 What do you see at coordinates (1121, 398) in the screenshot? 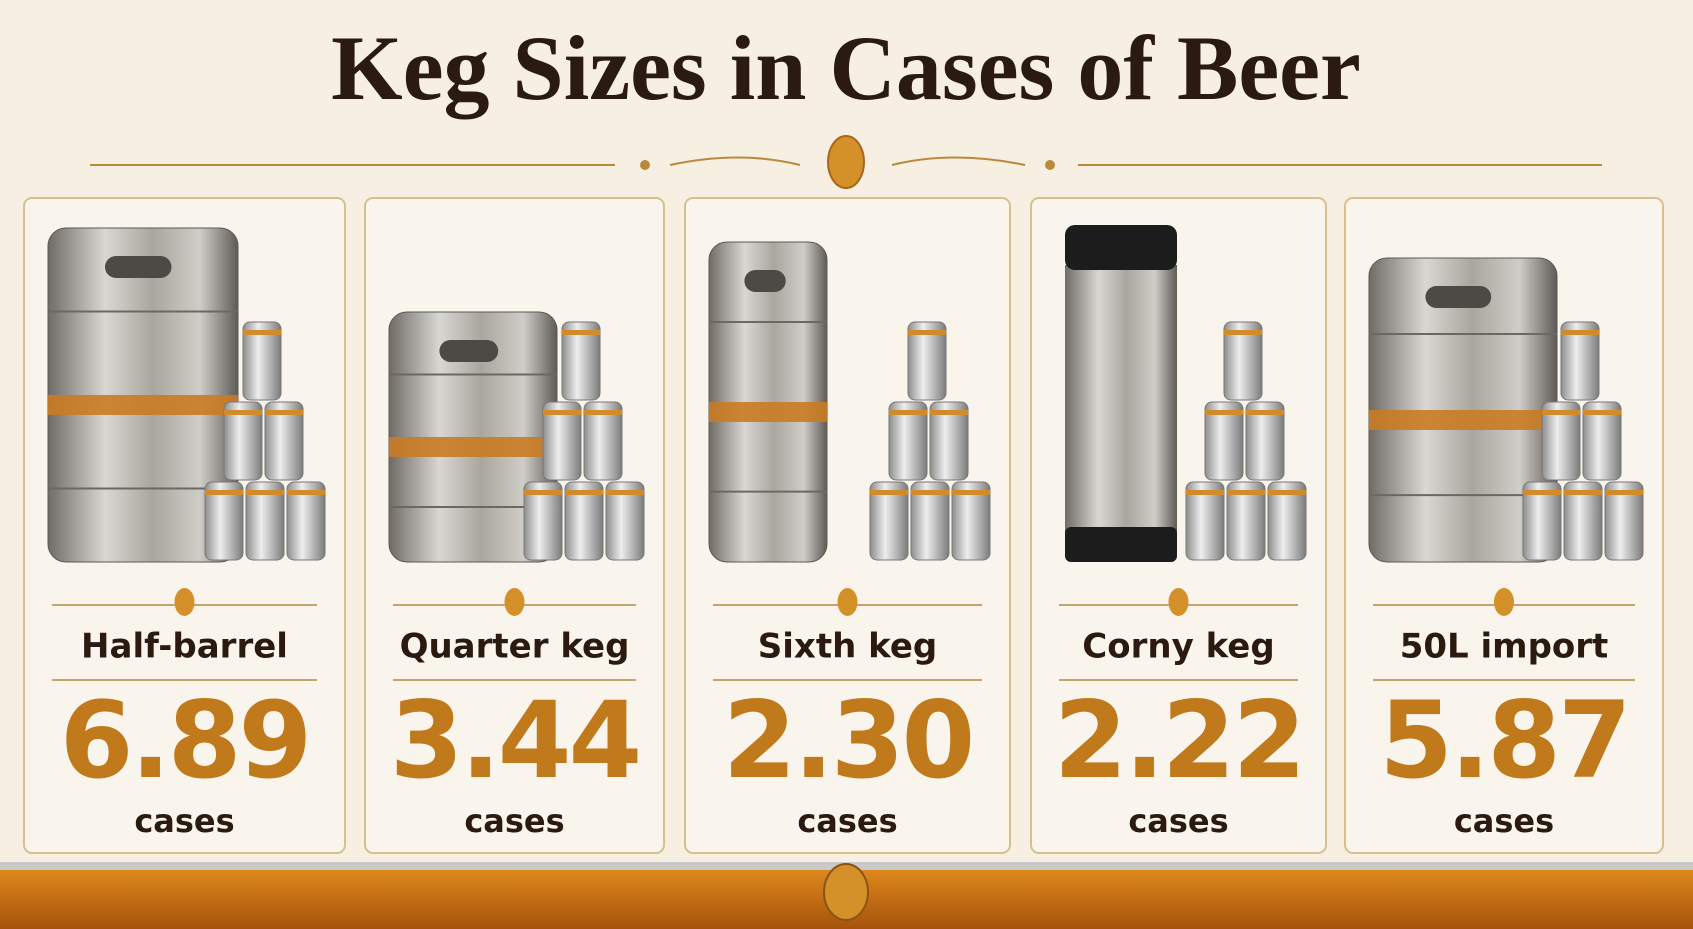
I see `keg-body` at bounding box center [1121, 398].